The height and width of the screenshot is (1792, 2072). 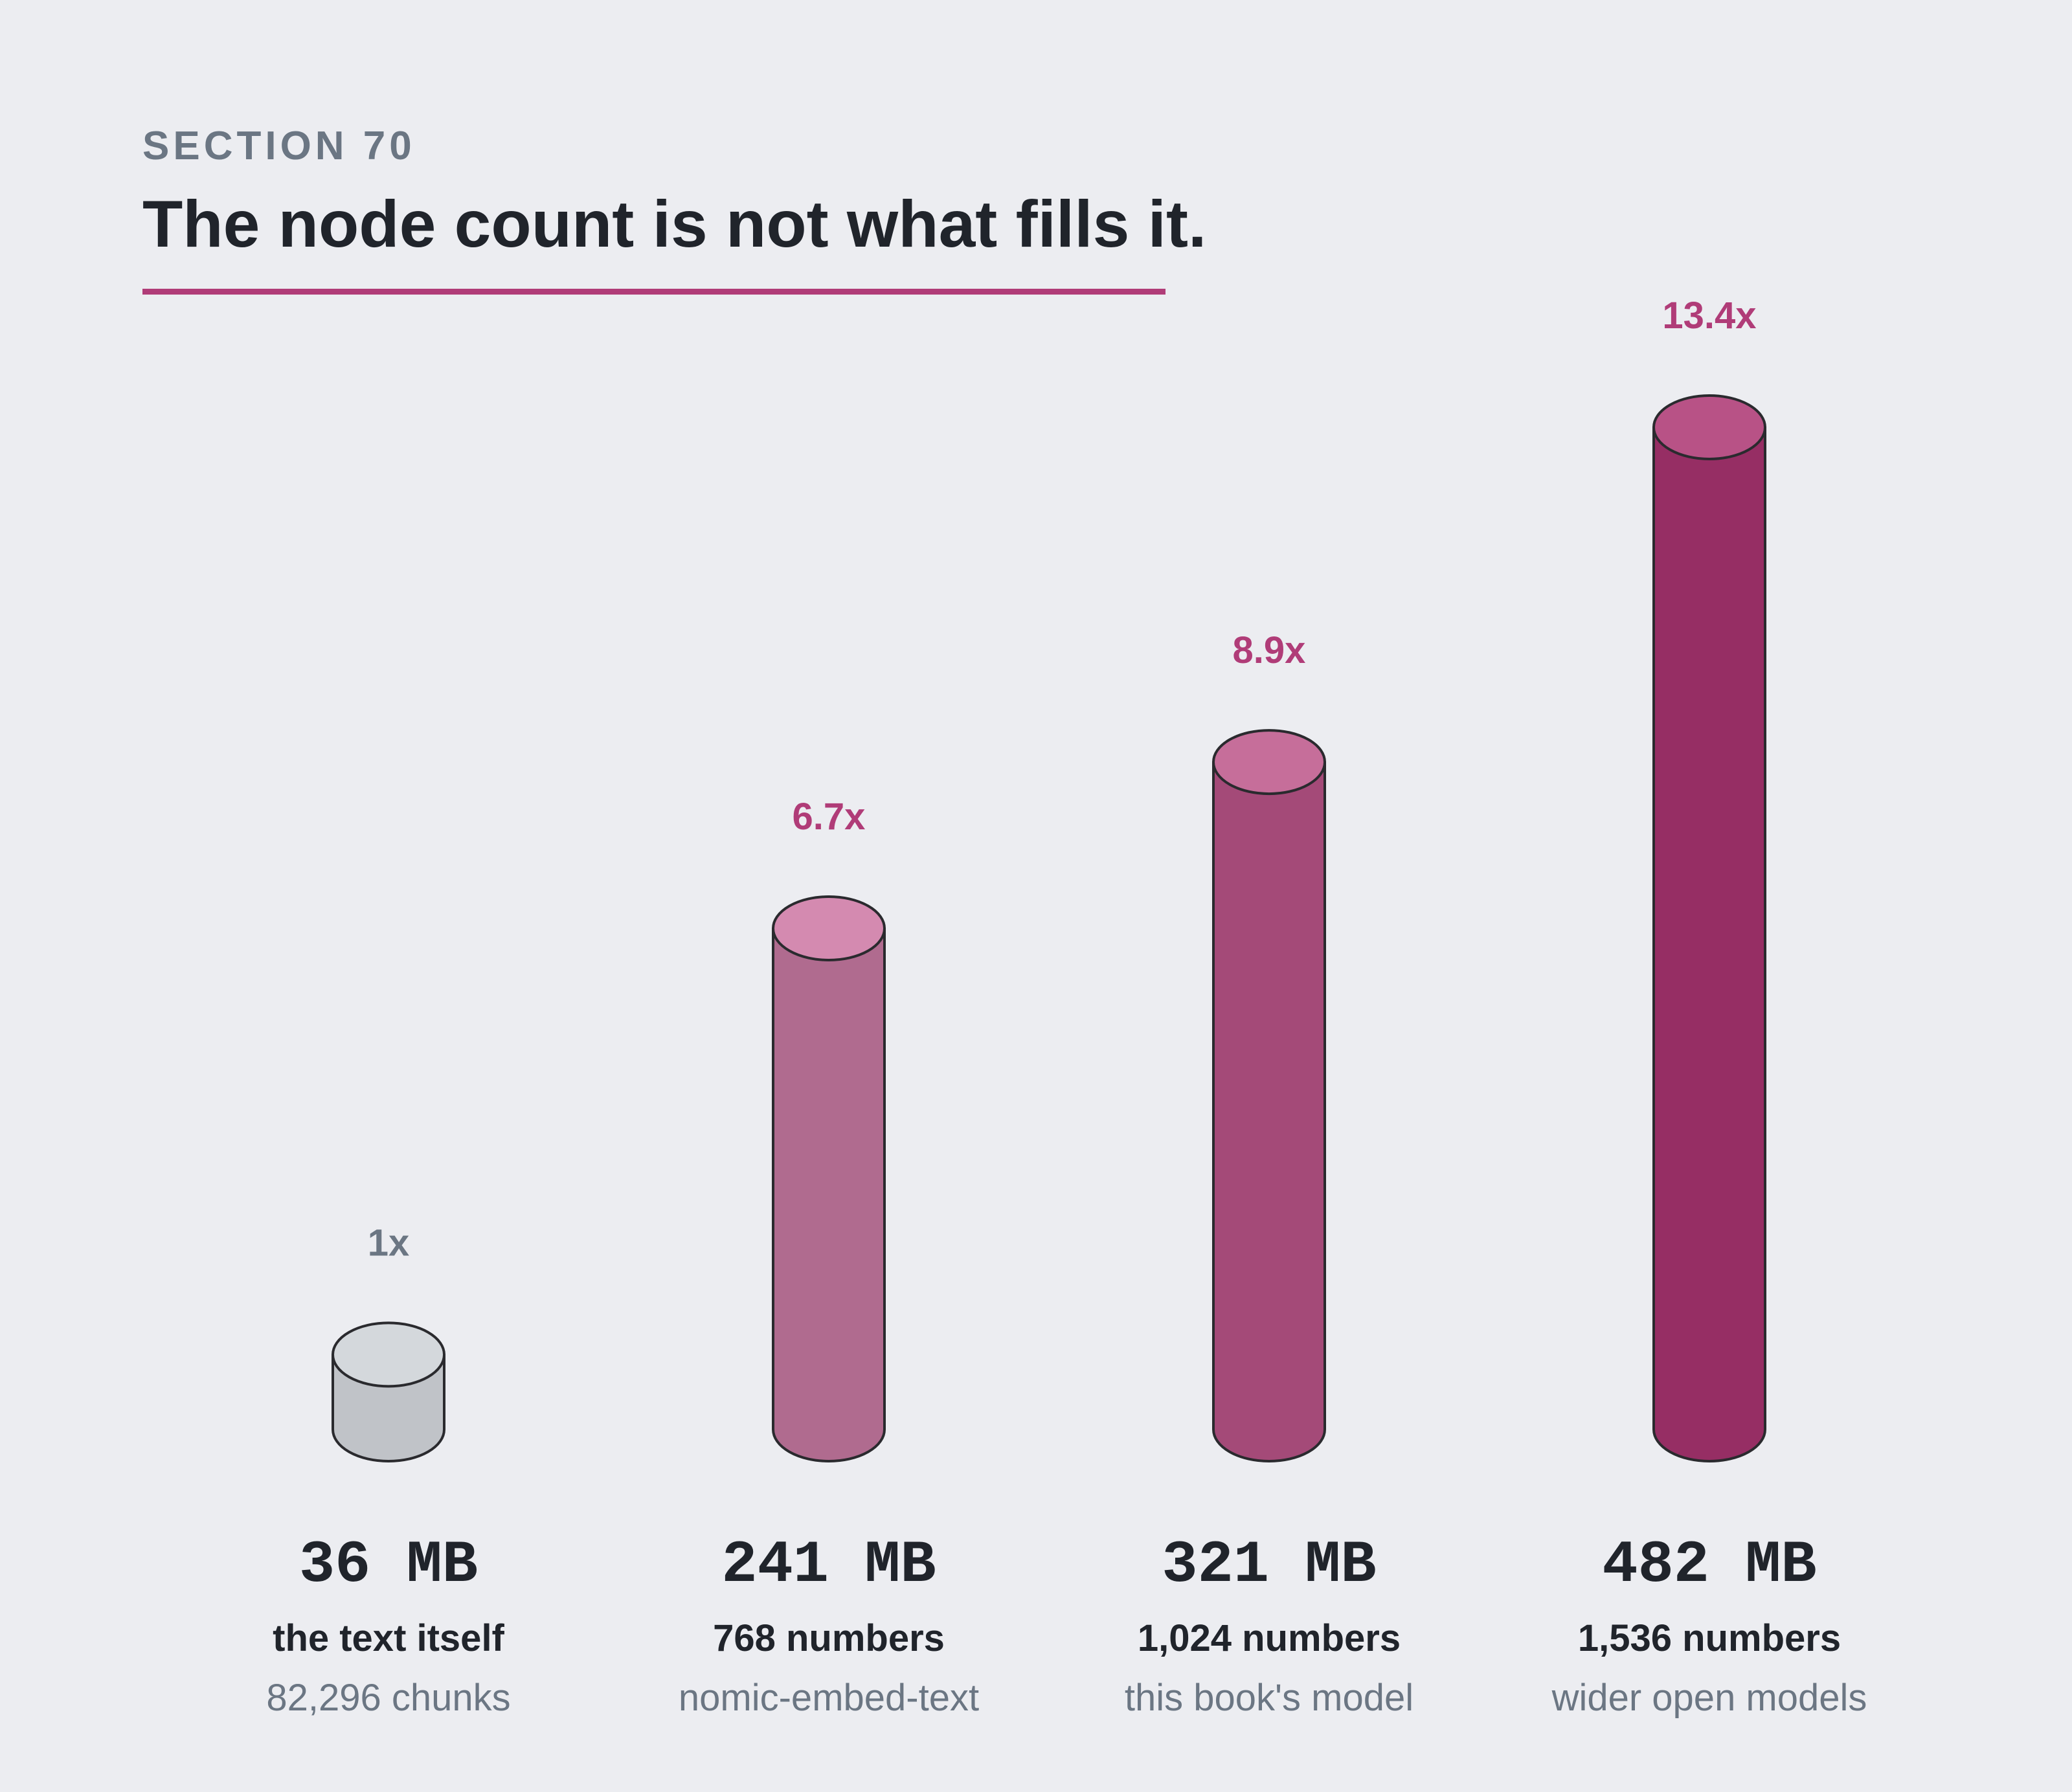 What do you see at coordinates (828, 1565) in the screenshot?
I see `size-label: 241 MB` at bounding box center [828, 1565].